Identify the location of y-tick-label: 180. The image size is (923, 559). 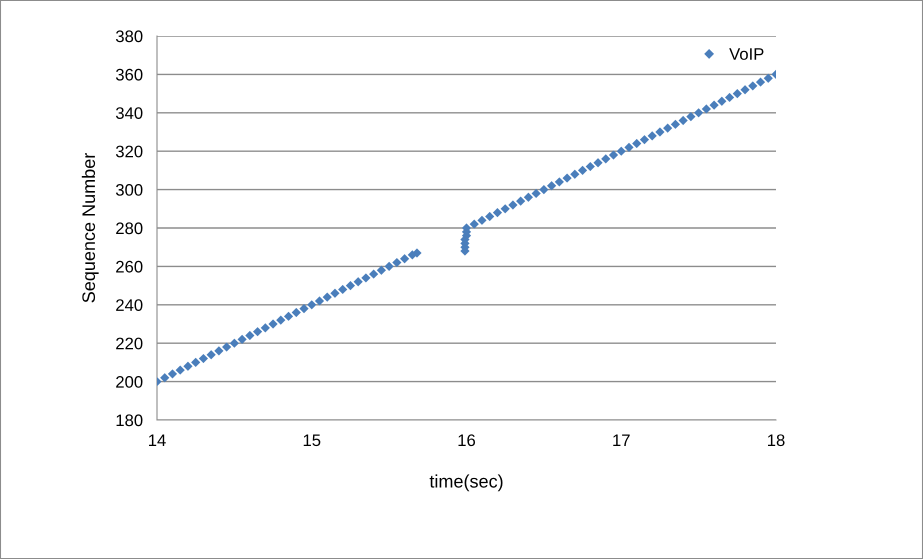
(129, 420).